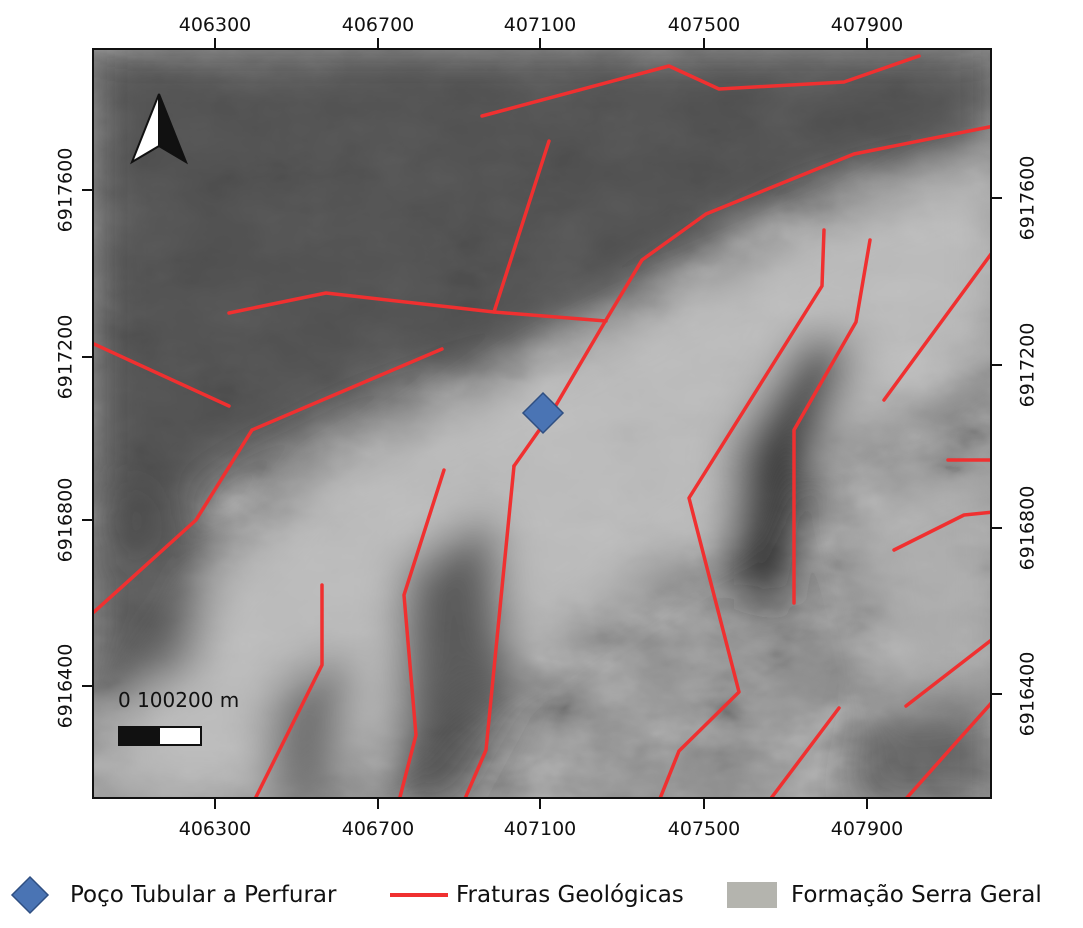 The image size is (1083, 928). I want to click on x-tick-label-bottom: 406300, so click(215, 829).